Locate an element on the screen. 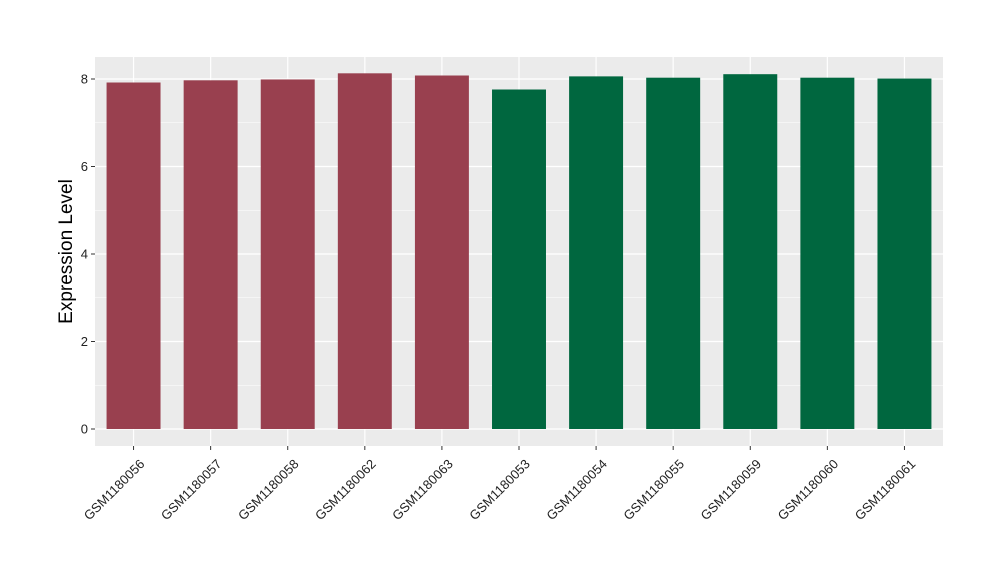  x-tick-label: GSM1180053 is located at coordinates (499, 489).